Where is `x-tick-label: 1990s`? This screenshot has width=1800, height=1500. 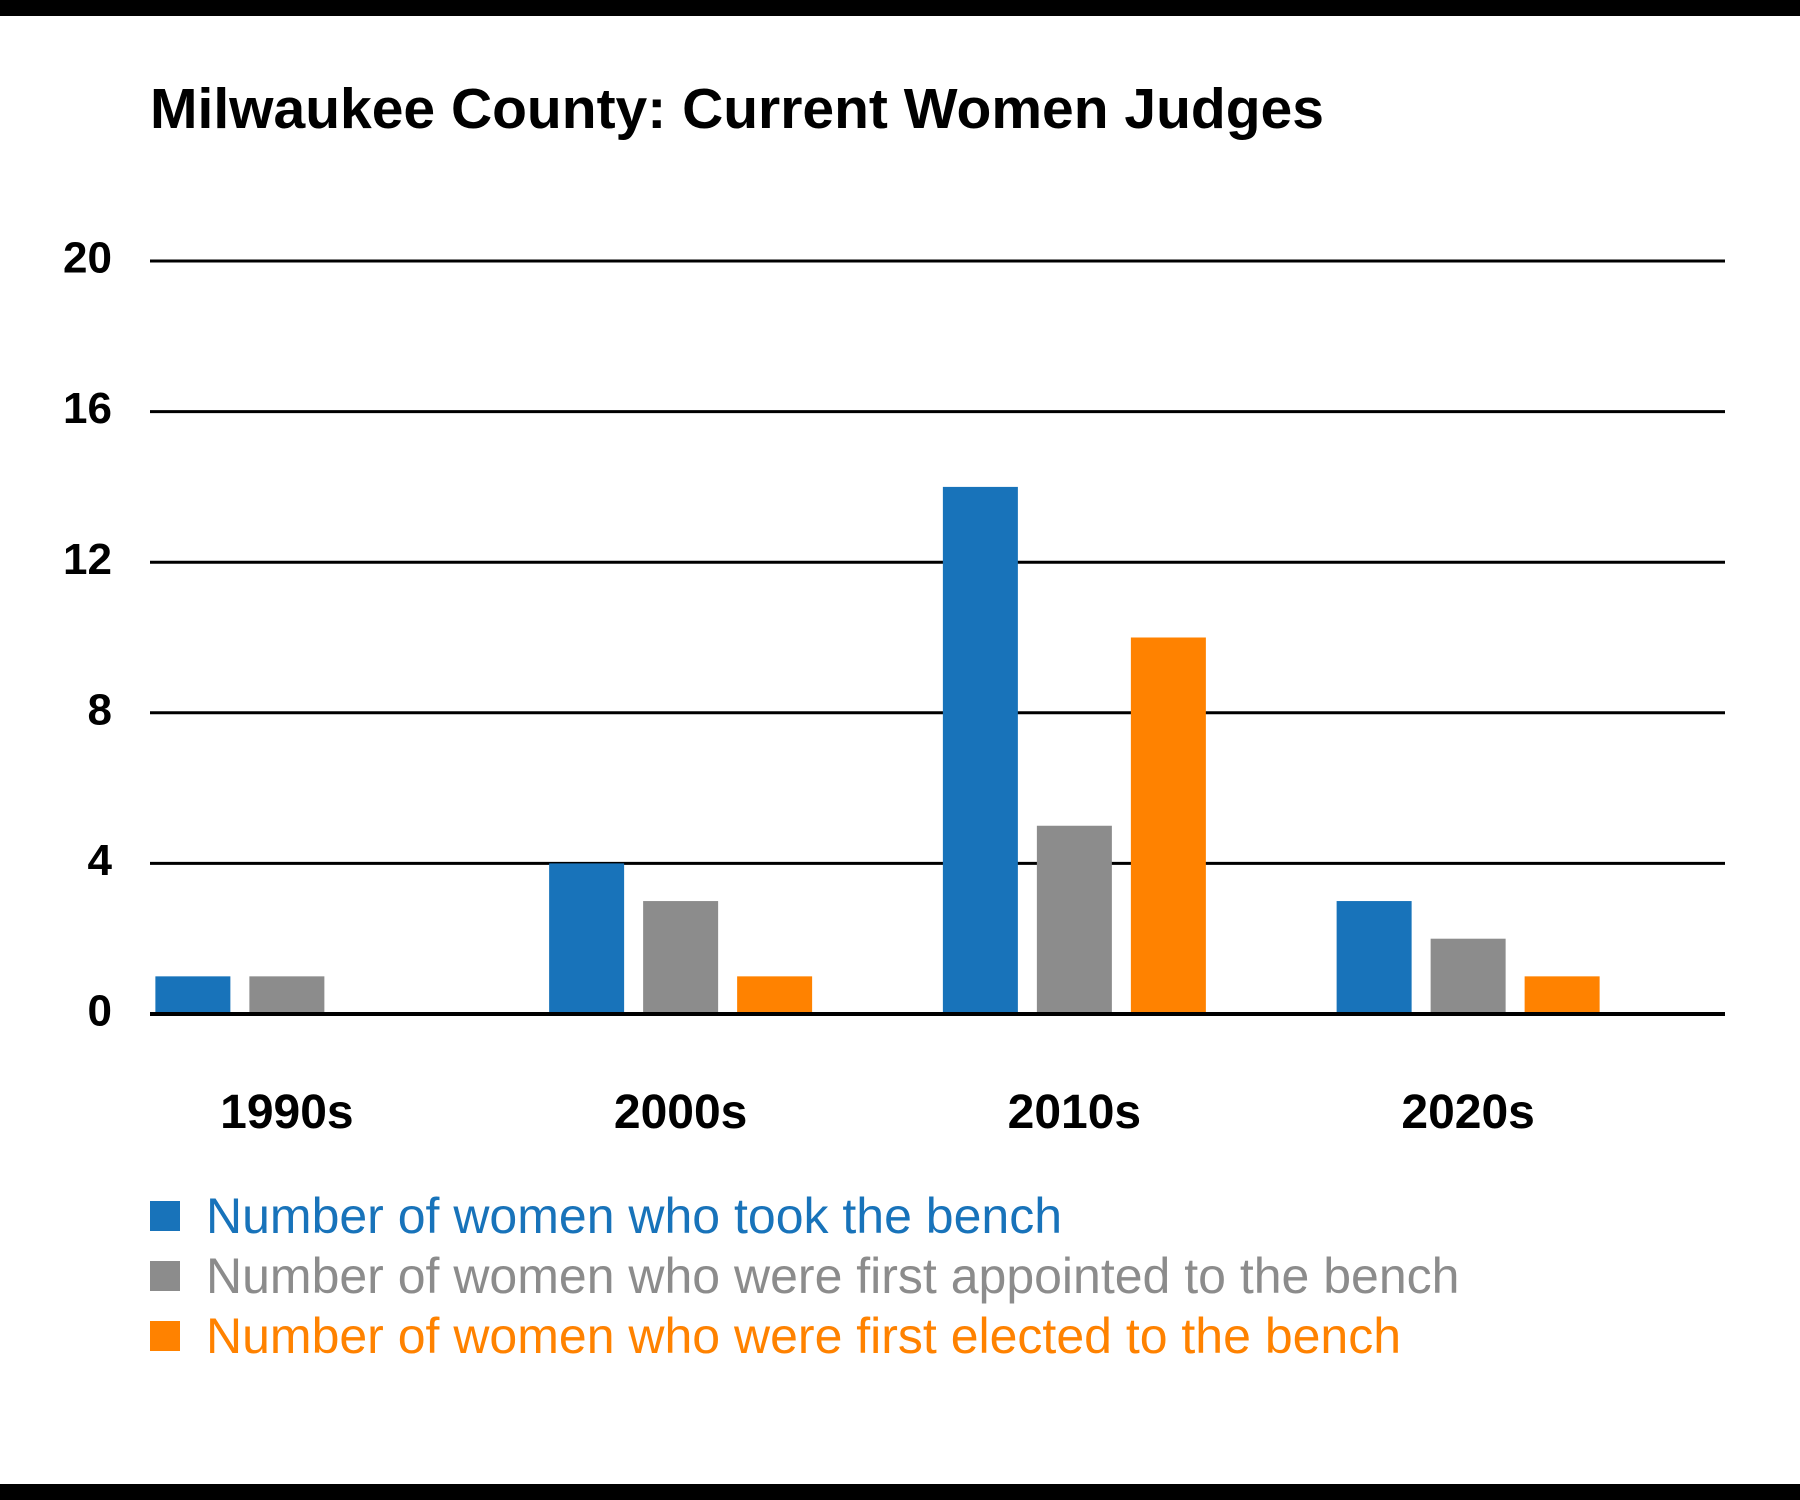
x-tick-label: 1990s is located at coordinates (286, 1112).